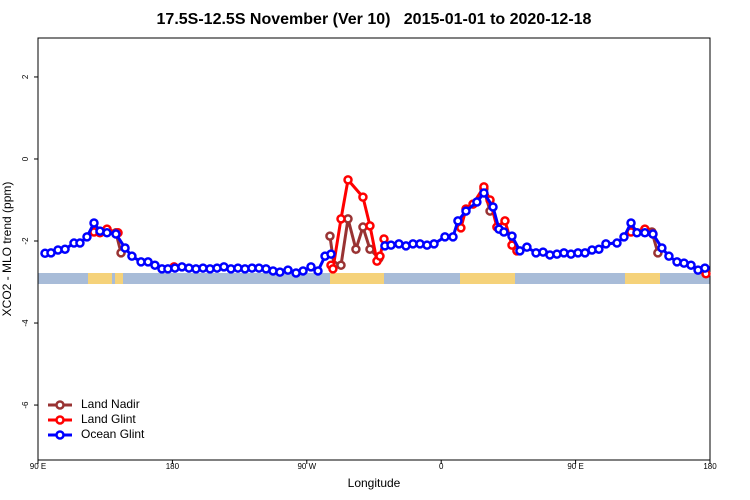 The height and width of the screenshot is (500, 750). I want to click on x-tick-label: 0, so click(441, 466).